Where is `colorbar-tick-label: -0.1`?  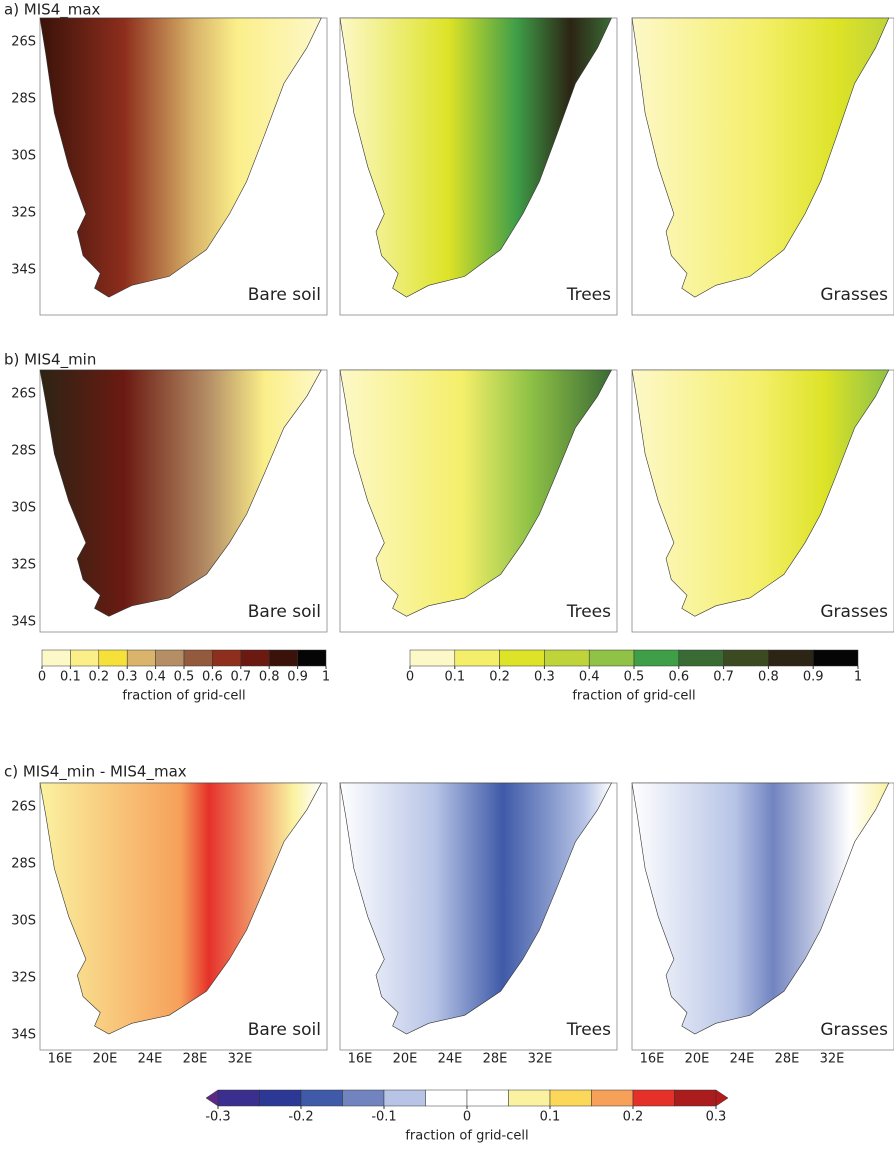 colorbar-tick-label: -0.1 is located at coordinates (383, 1117).